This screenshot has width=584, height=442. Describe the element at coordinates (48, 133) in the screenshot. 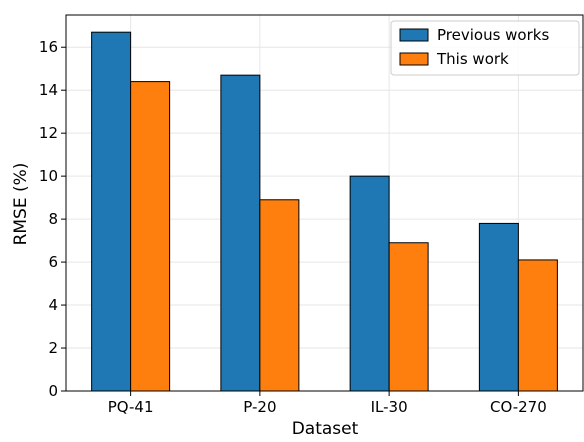

I see `y-tick-label: 12` at that location.